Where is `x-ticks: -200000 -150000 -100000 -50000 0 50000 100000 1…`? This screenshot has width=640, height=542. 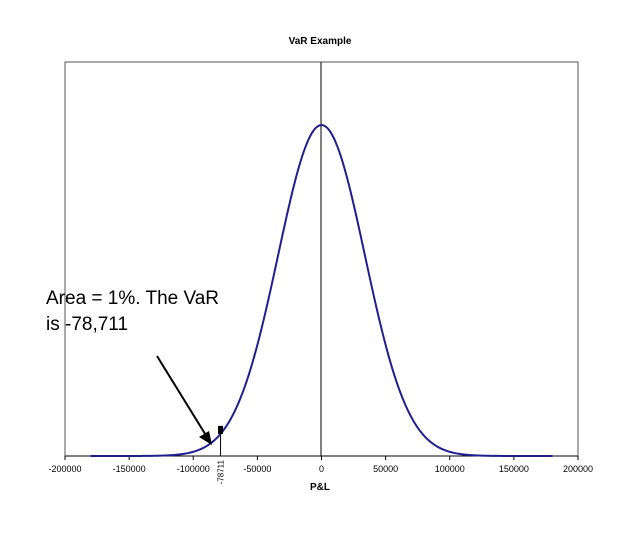
x-ticks: -200000 -150000 -100000 -50000 0 50000 100000 1… is located at coordinates (320, 465).